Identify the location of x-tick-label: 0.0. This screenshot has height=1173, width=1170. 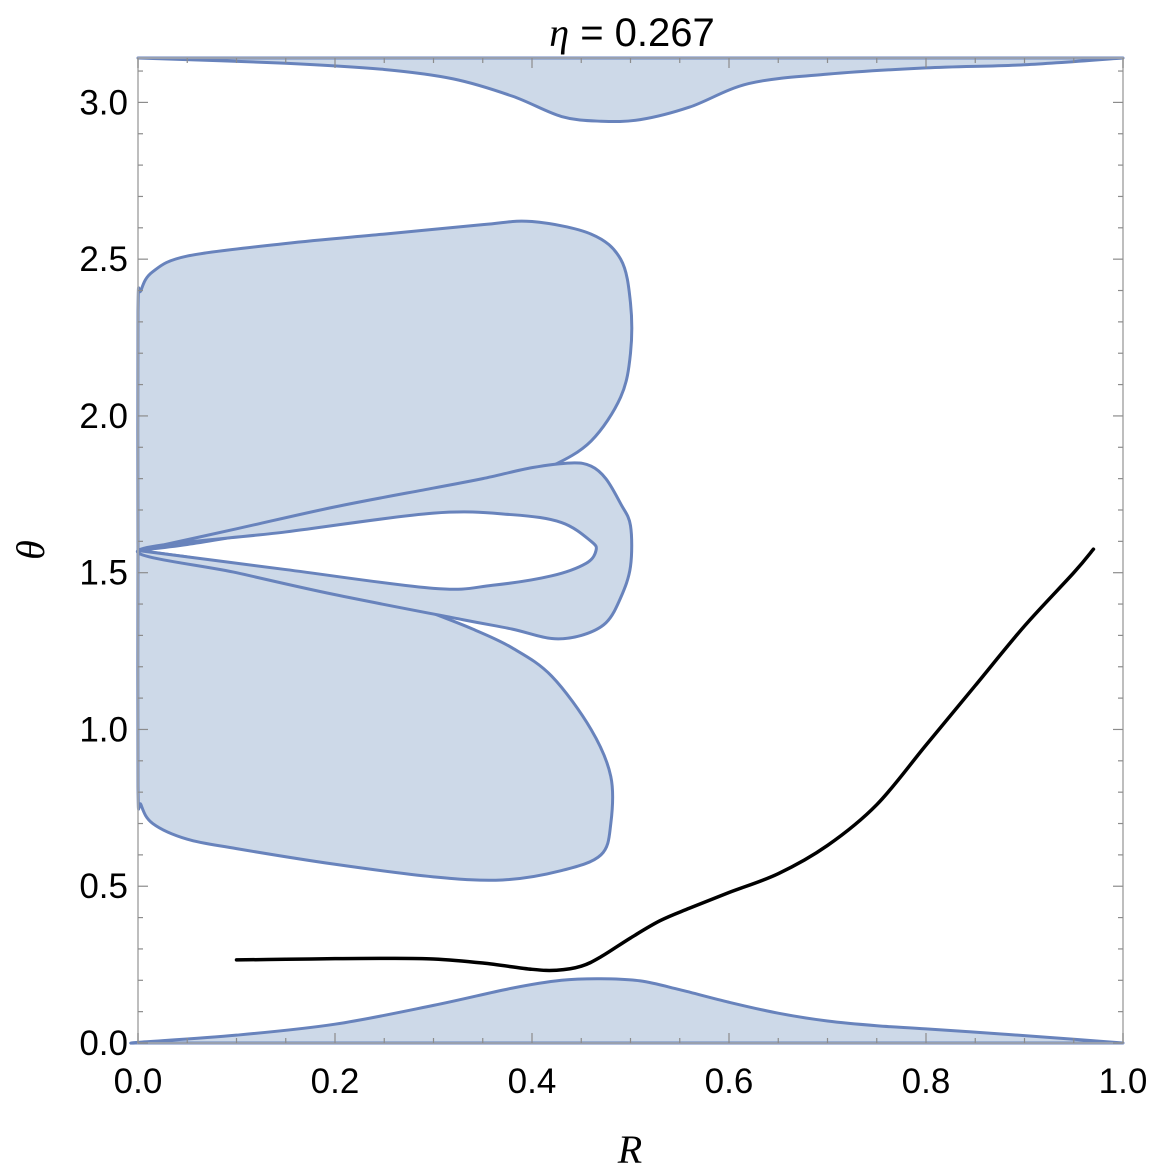
(138, 1081).